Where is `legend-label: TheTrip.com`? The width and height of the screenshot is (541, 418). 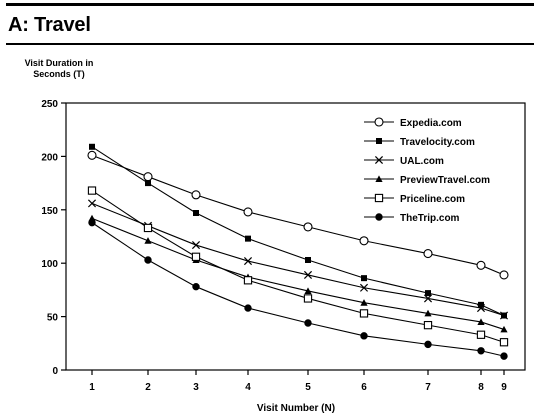 legend-label: TheTrip.com is located at coordinates (430, 218).